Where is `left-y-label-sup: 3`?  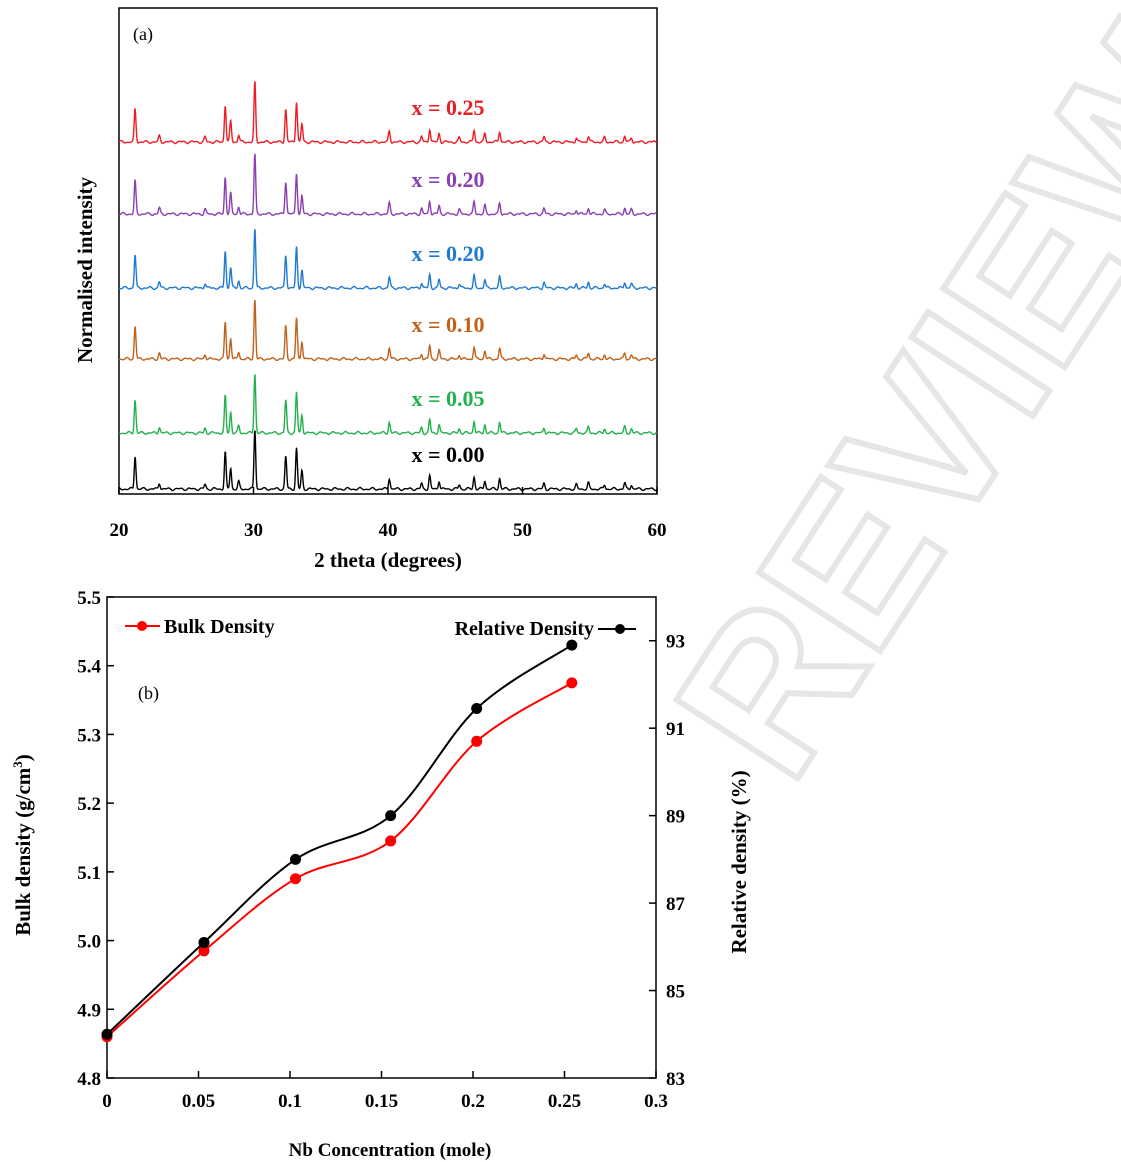
left-y-label-sup: 3 is located at coordinates (17, 764).